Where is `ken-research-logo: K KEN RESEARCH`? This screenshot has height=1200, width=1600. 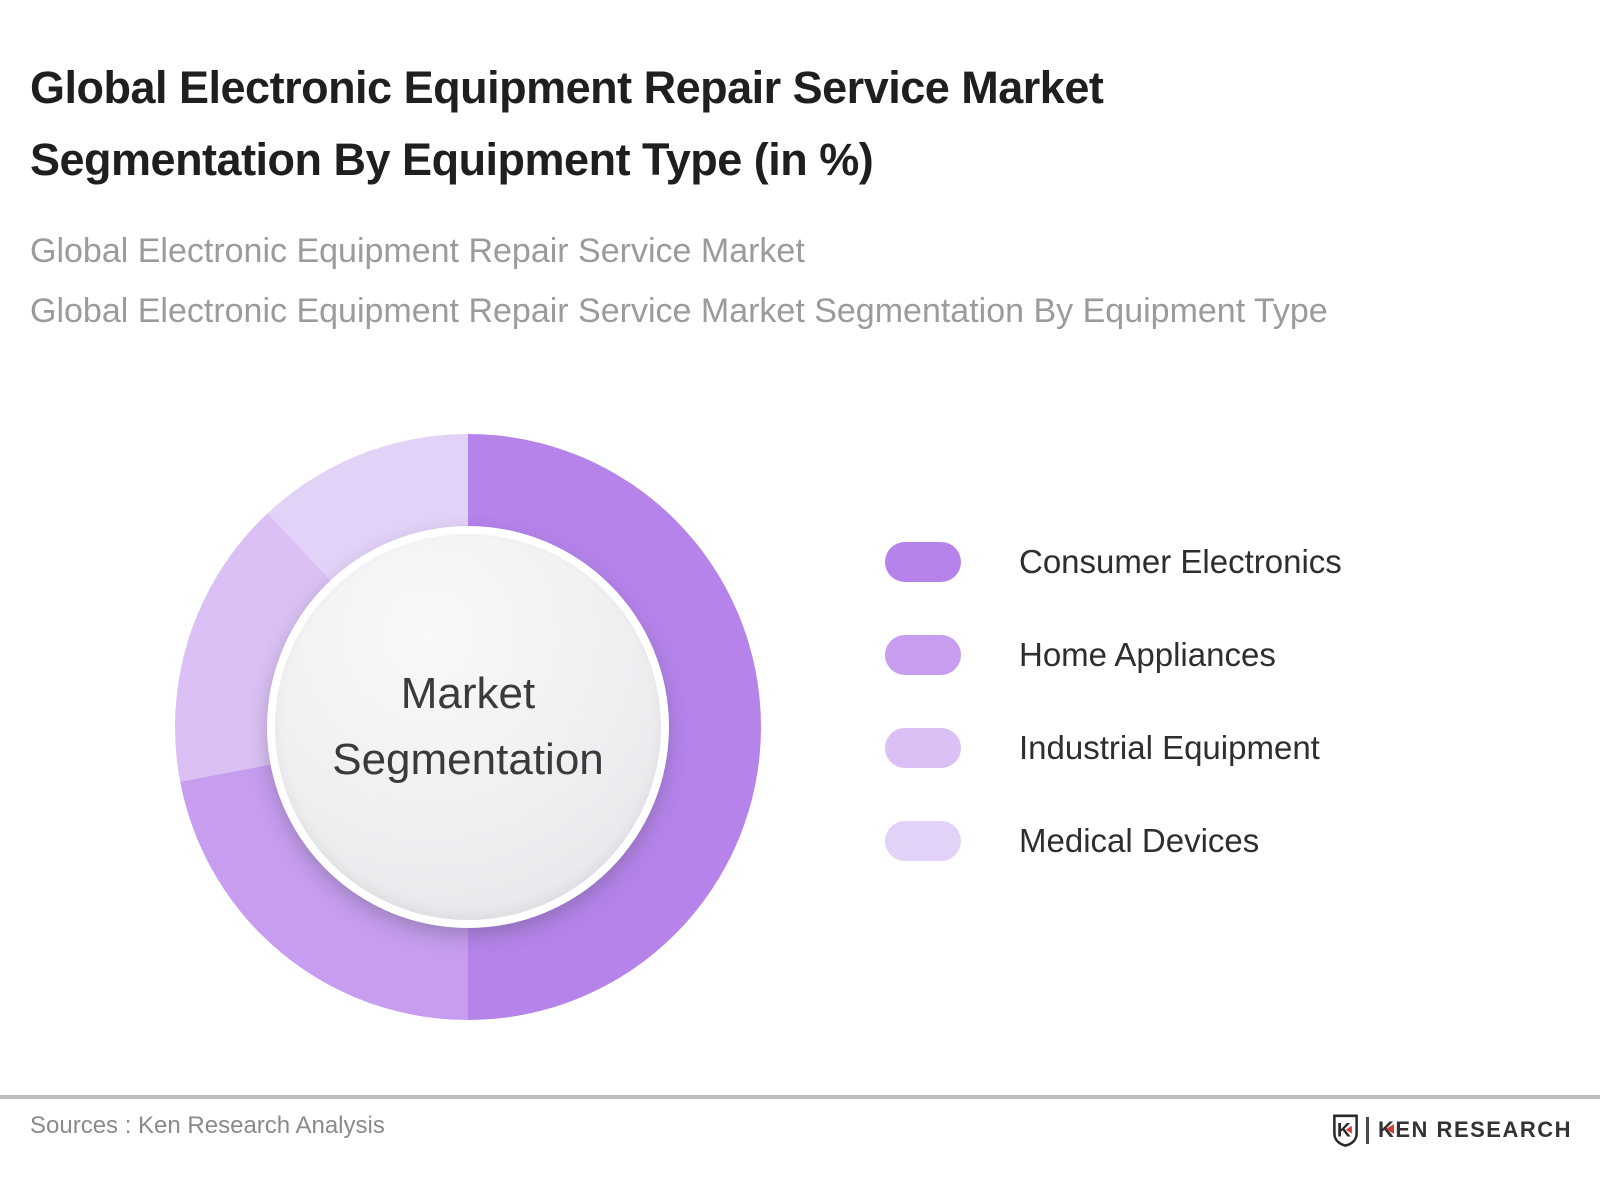 ken-research-logo: K KEN RESEARCH is located at coordinates (1452, 1130).